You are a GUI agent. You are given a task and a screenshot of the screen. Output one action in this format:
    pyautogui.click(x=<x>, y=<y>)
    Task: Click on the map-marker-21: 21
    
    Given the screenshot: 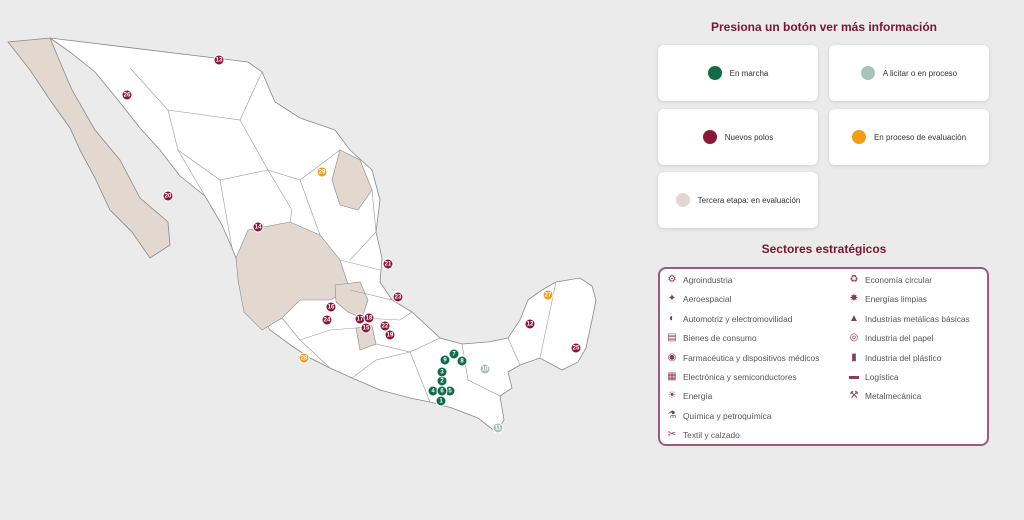 What is the action you would take?
    pyautogui.click(x=388, y=264)
    